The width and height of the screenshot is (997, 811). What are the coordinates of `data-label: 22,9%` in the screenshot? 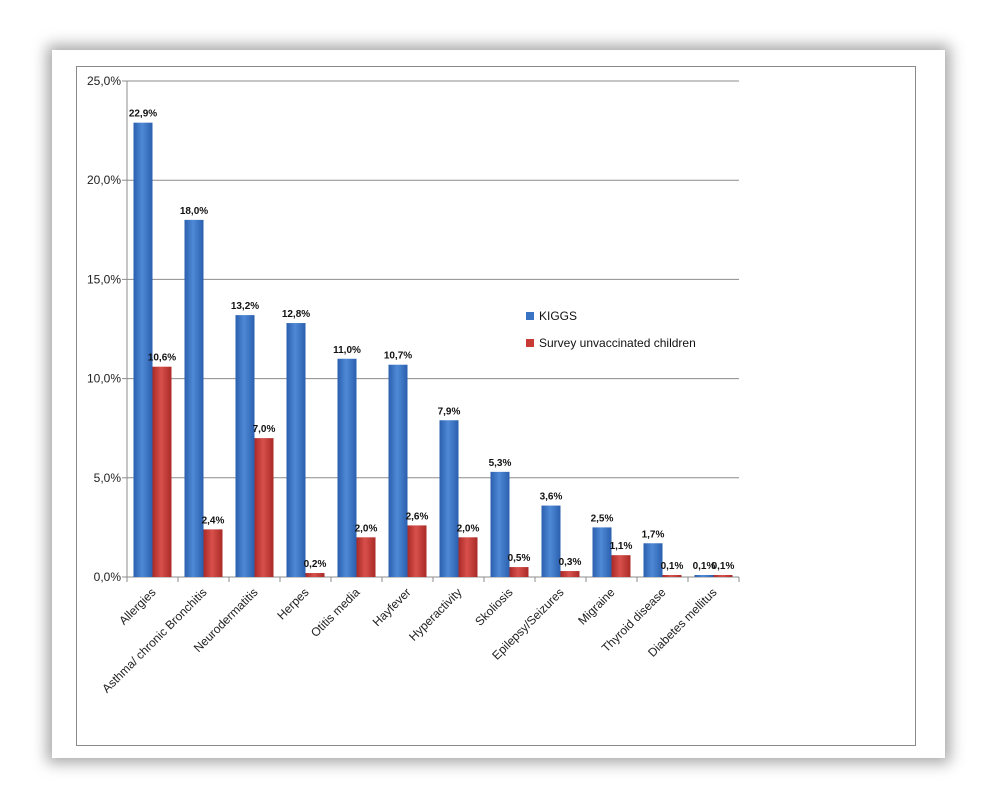 It's located at (143, 114).